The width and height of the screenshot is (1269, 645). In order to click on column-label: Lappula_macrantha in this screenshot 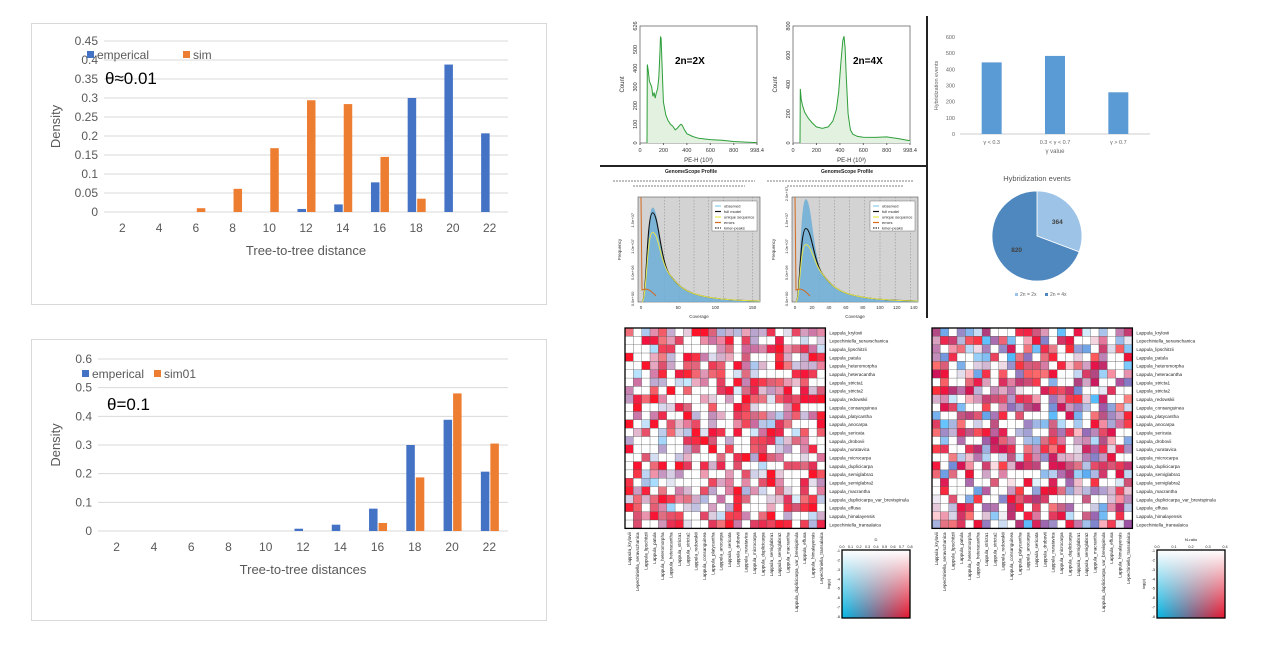, I will do `click(1094, 552)`.